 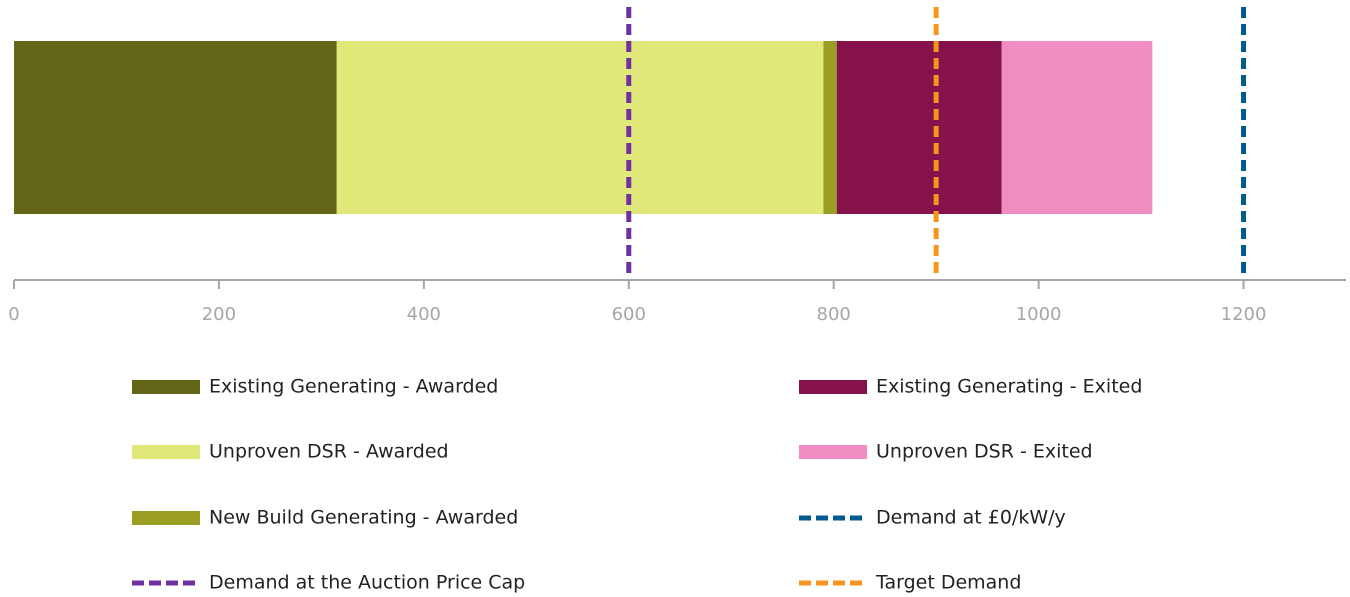 What do you see at coordinates (1039, 314) in the screenshot?
I see `x-tick-label: 1000` at bounding box center [1039, 314].